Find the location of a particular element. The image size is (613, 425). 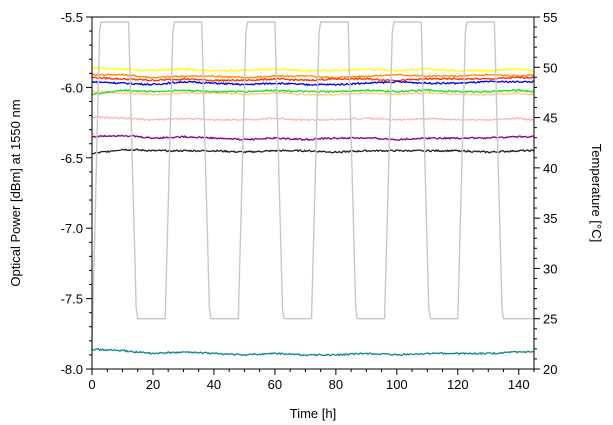

y-axis-right: 20 25 30 35 40 45 50 55 is located at coordinates (545, 193).